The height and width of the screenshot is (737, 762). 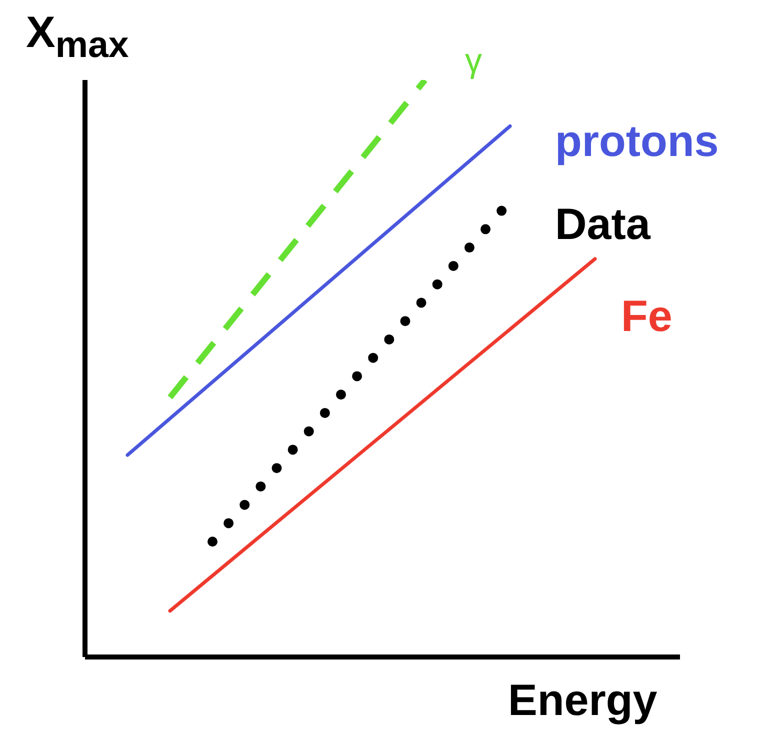 What do you see at coordinates (637, 141) in the screenshot?
I see `series-label: protons` at bounding box center [637, 141].